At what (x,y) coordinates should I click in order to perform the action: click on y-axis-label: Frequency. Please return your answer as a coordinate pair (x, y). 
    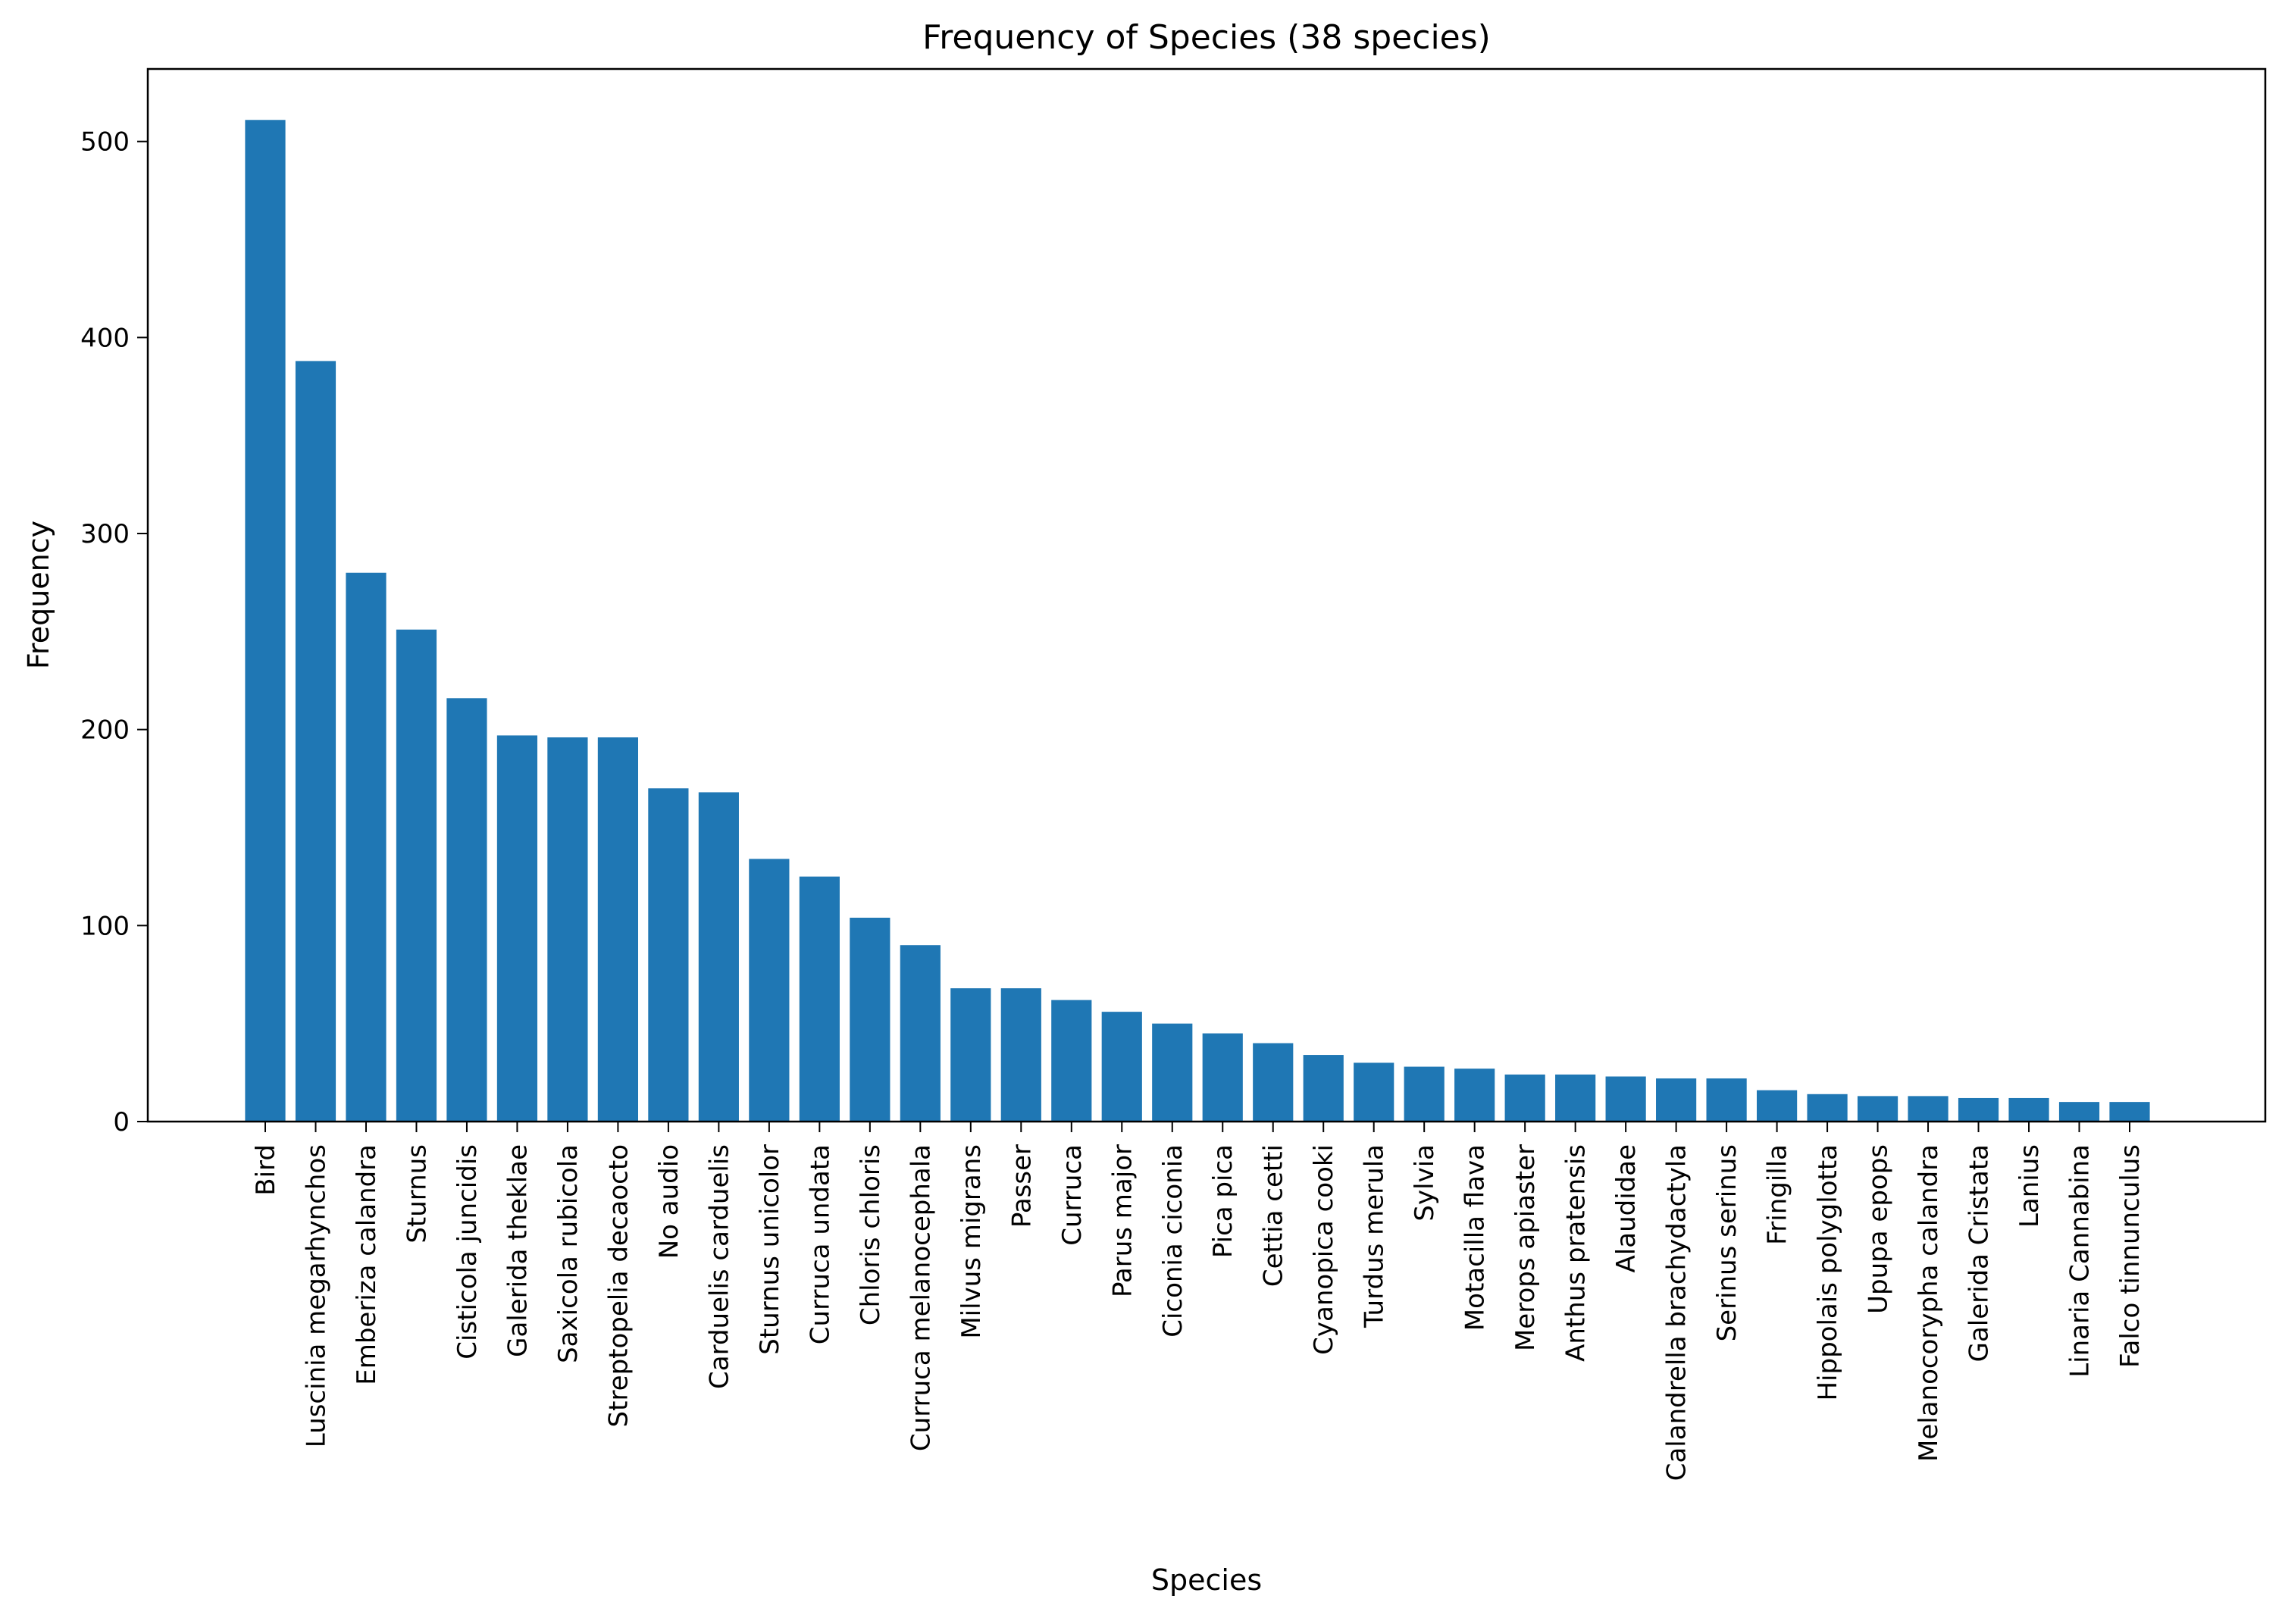
    Looking at the image, I should click on (38, 595).